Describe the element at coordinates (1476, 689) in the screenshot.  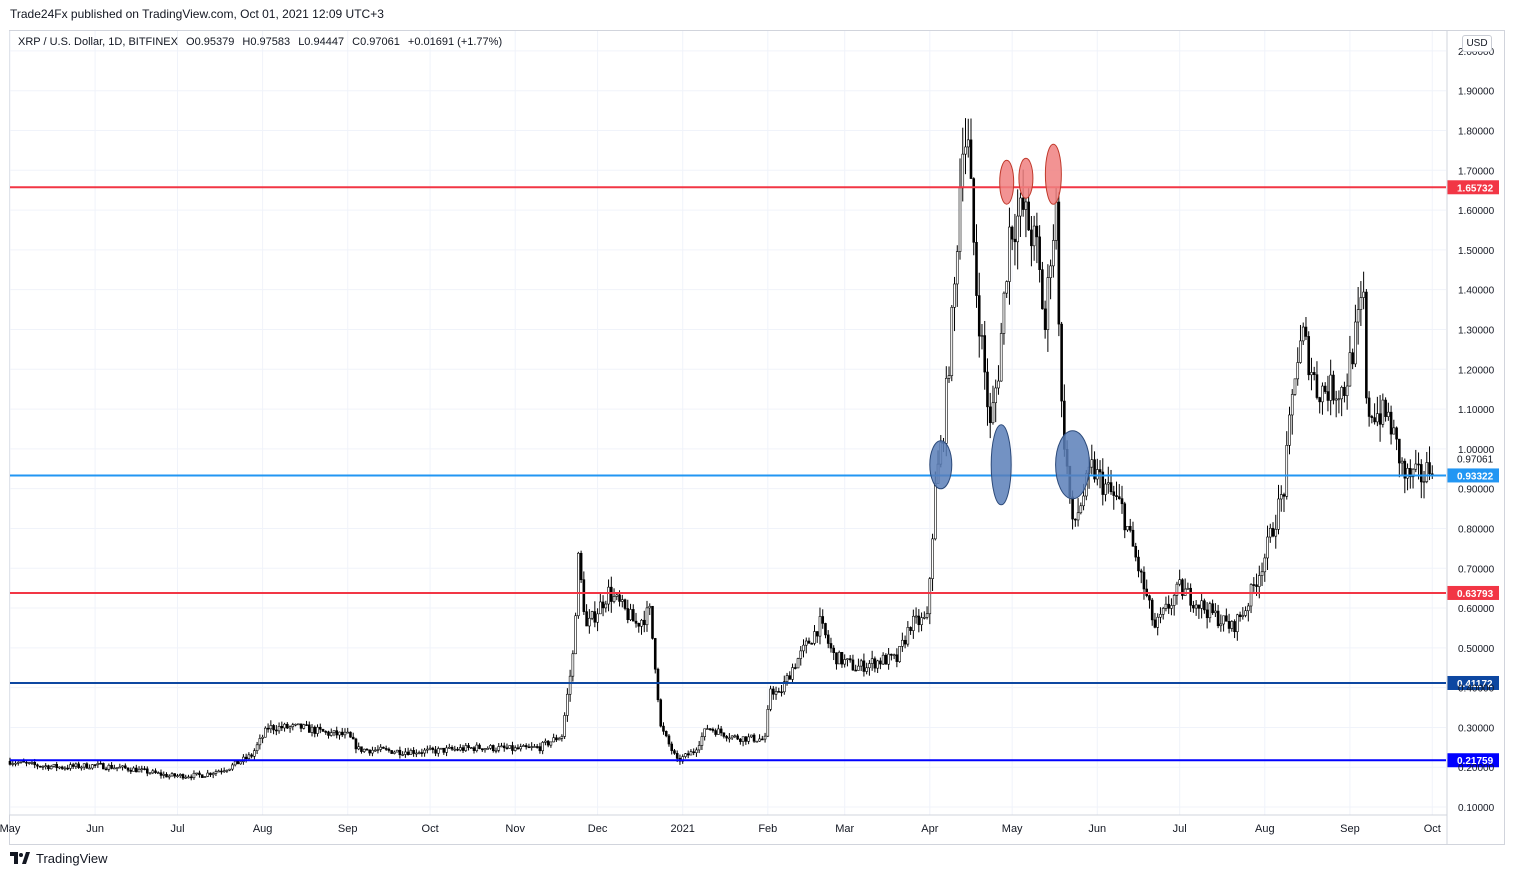
I see `y-tick-label: 0.40000` at that location.